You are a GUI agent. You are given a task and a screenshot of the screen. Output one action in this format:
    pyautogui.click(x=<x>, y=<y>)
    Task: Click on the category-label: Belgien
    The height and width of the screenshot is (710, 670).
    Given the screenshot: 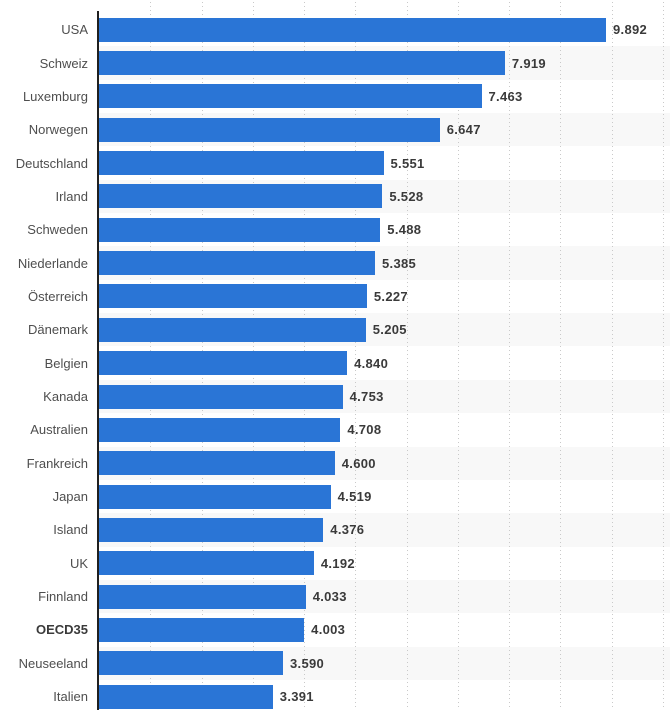 What is the action you would take?
    pyautogui.click(x=66, y=363)
    